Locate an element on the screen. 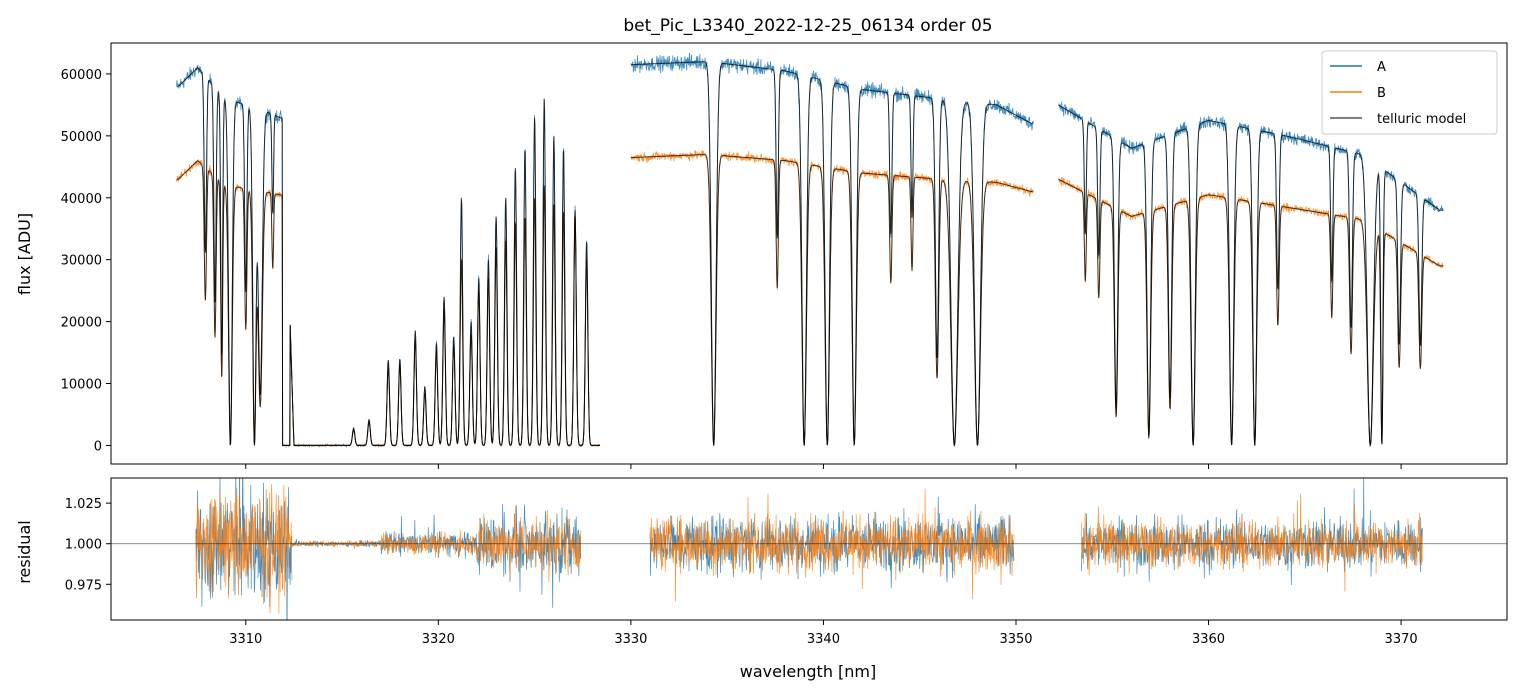  flux-y-tick-label: 0 is located at coordinates (98, 446).